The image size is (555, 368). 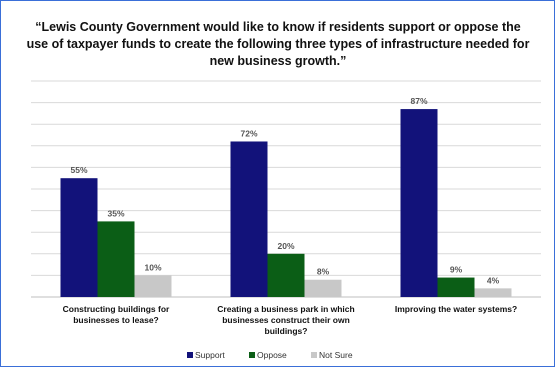 What do you see at coordinates (418, 101) in the screenshot?
I see `data-label-support: 87%` at bounding box center [418, 101].